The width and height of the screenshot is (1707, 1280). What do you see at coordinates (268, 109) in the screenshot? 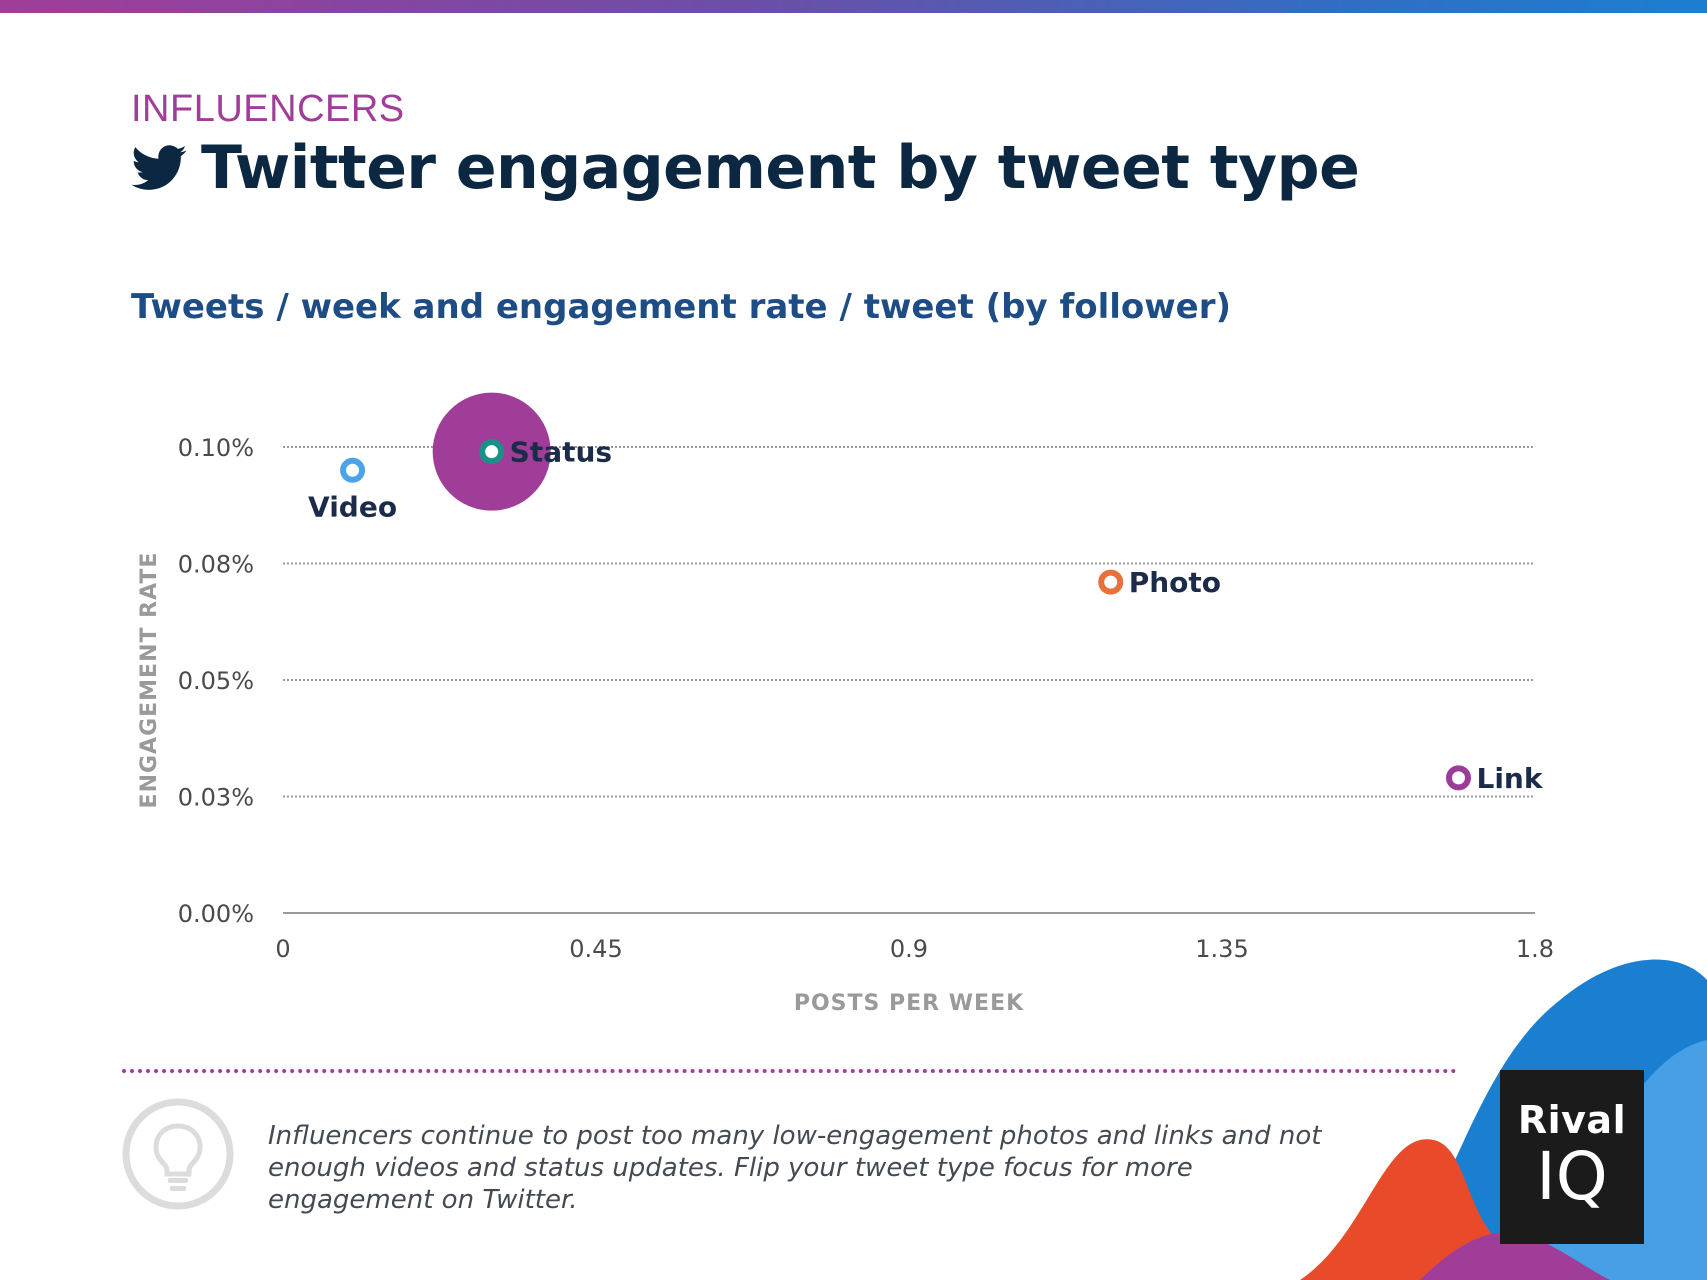
I see `section-kicker: INFLUENCERS` at bounding box center [268, 109].